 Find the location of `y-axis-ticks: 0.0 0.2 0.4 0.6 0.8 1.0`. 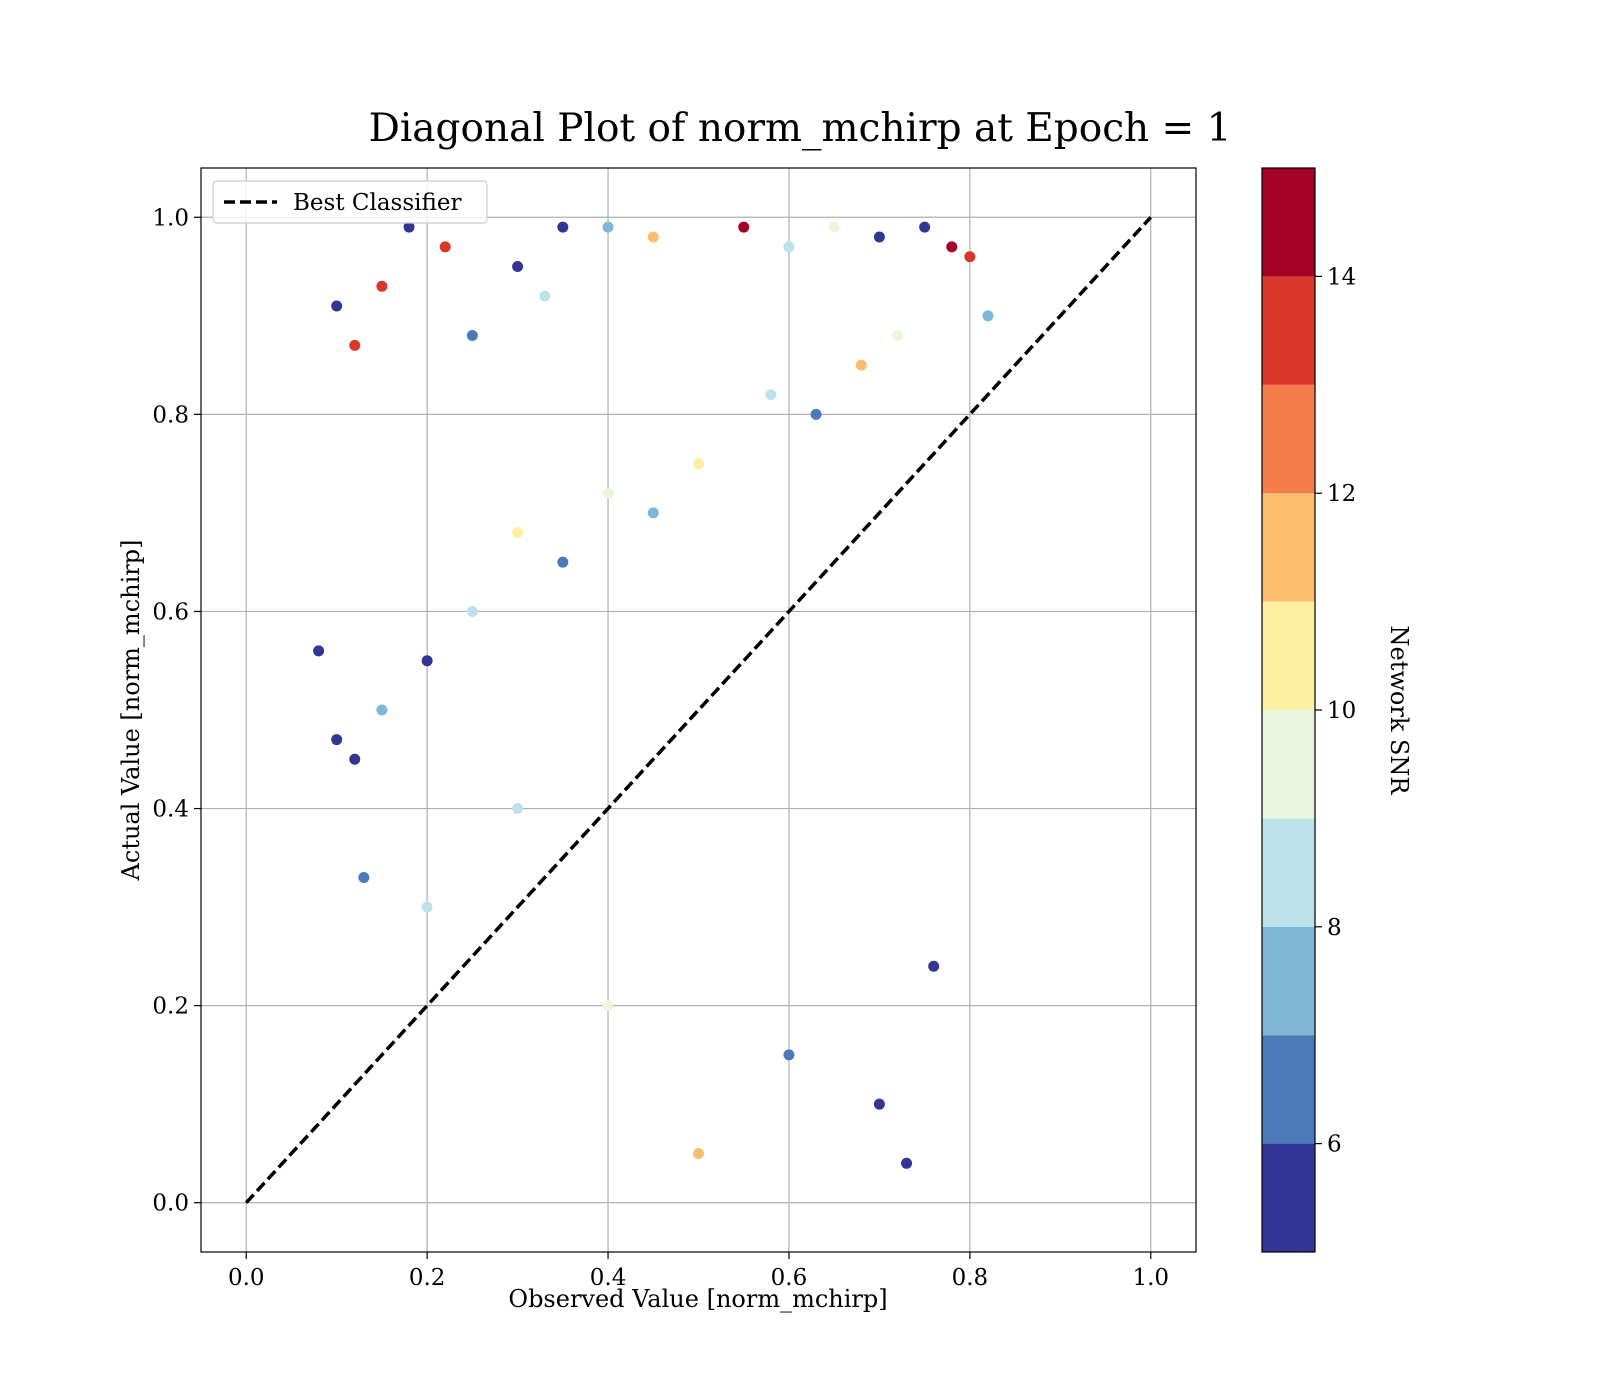

y-axis-ticks: 0.0 0.2 0.4 0.6 0.8 1.0 is located at coordinates (176, 711).